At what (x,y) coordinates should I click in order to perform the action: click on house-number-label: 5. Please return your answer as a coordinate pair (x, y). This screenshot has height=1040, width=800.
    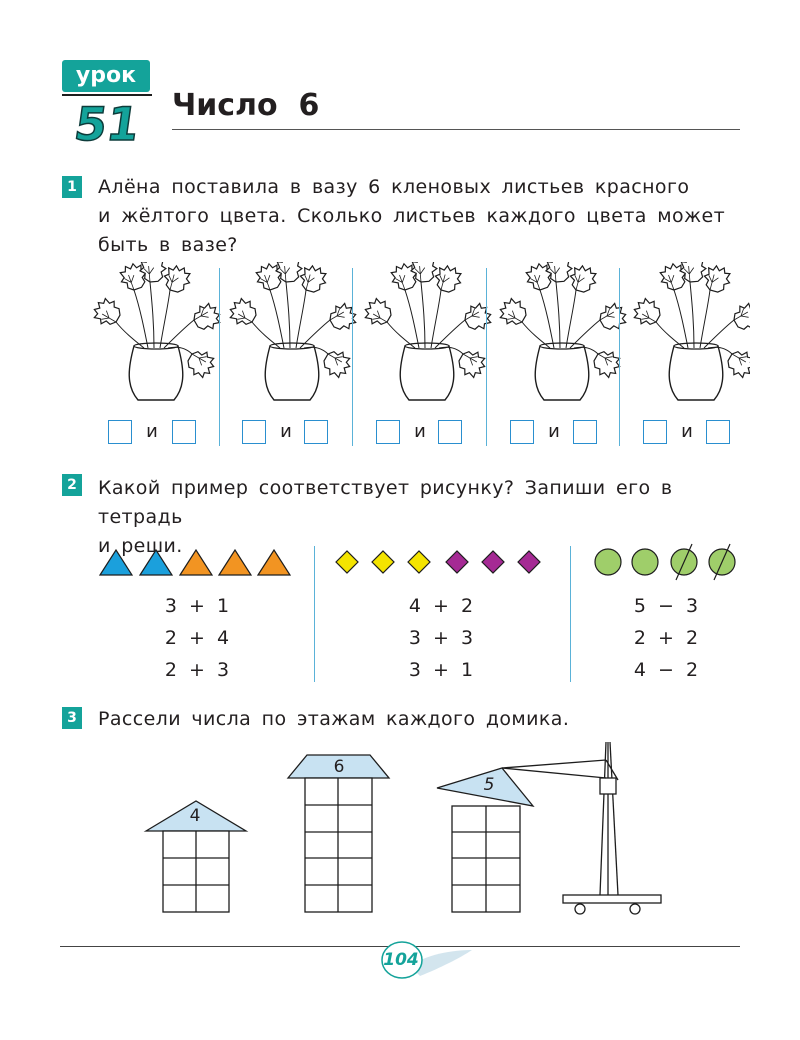
    Looking at the image, I should click on (489, 785).